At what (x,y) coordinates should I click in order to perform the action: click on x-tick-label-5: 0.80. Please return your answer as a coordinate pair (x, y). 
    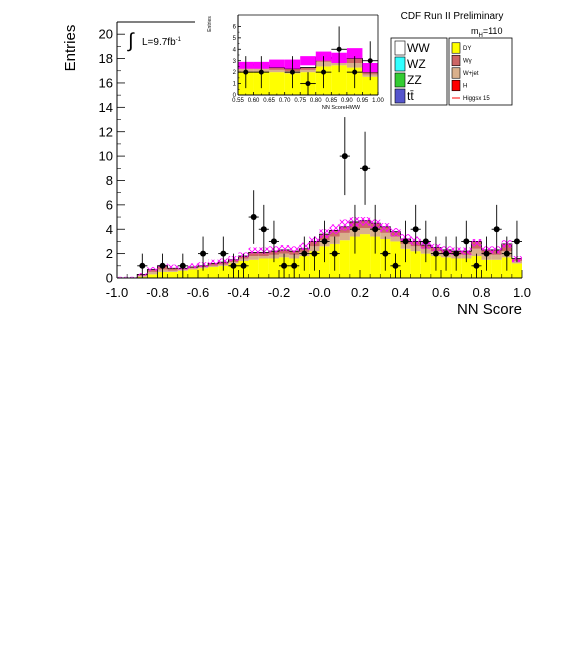
    Looking at the image, I should click on (316, 101).